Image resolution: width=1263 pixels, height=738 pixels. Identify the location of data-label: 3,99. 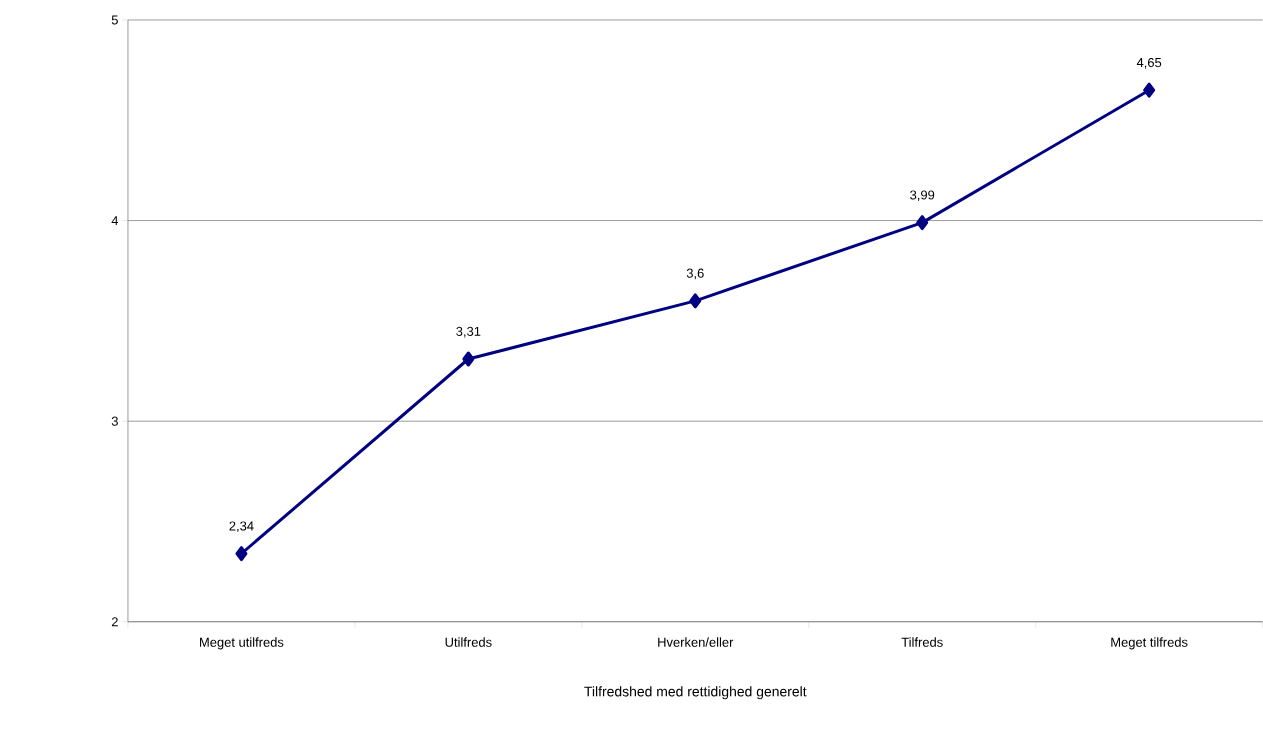
(922, 196).